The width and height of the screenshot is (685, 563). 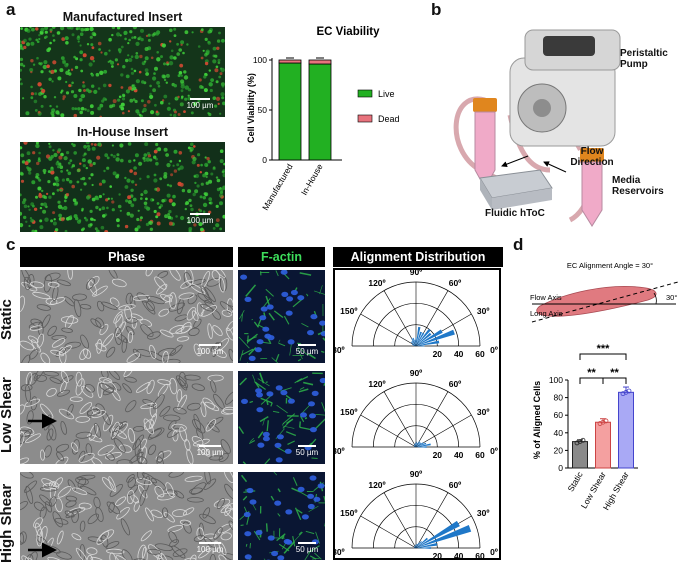 I want to click on long-axis-line, so click(x=605, y=302).